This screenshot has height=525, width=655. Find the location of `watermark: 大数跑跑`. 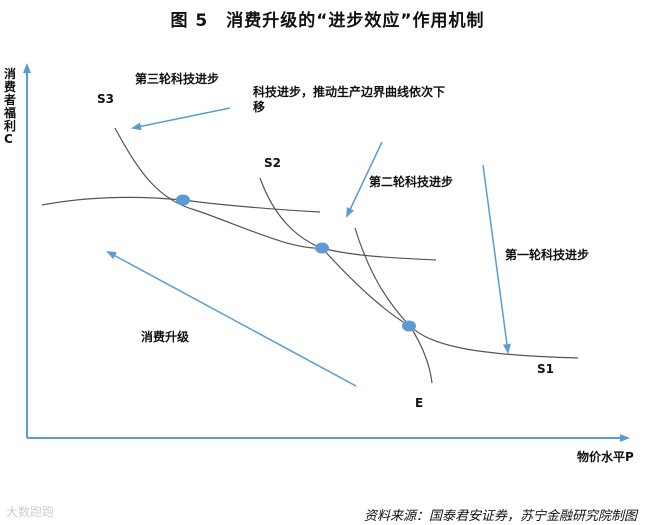

watermark: 大数跑跑 is located at coordinates (30, 512).